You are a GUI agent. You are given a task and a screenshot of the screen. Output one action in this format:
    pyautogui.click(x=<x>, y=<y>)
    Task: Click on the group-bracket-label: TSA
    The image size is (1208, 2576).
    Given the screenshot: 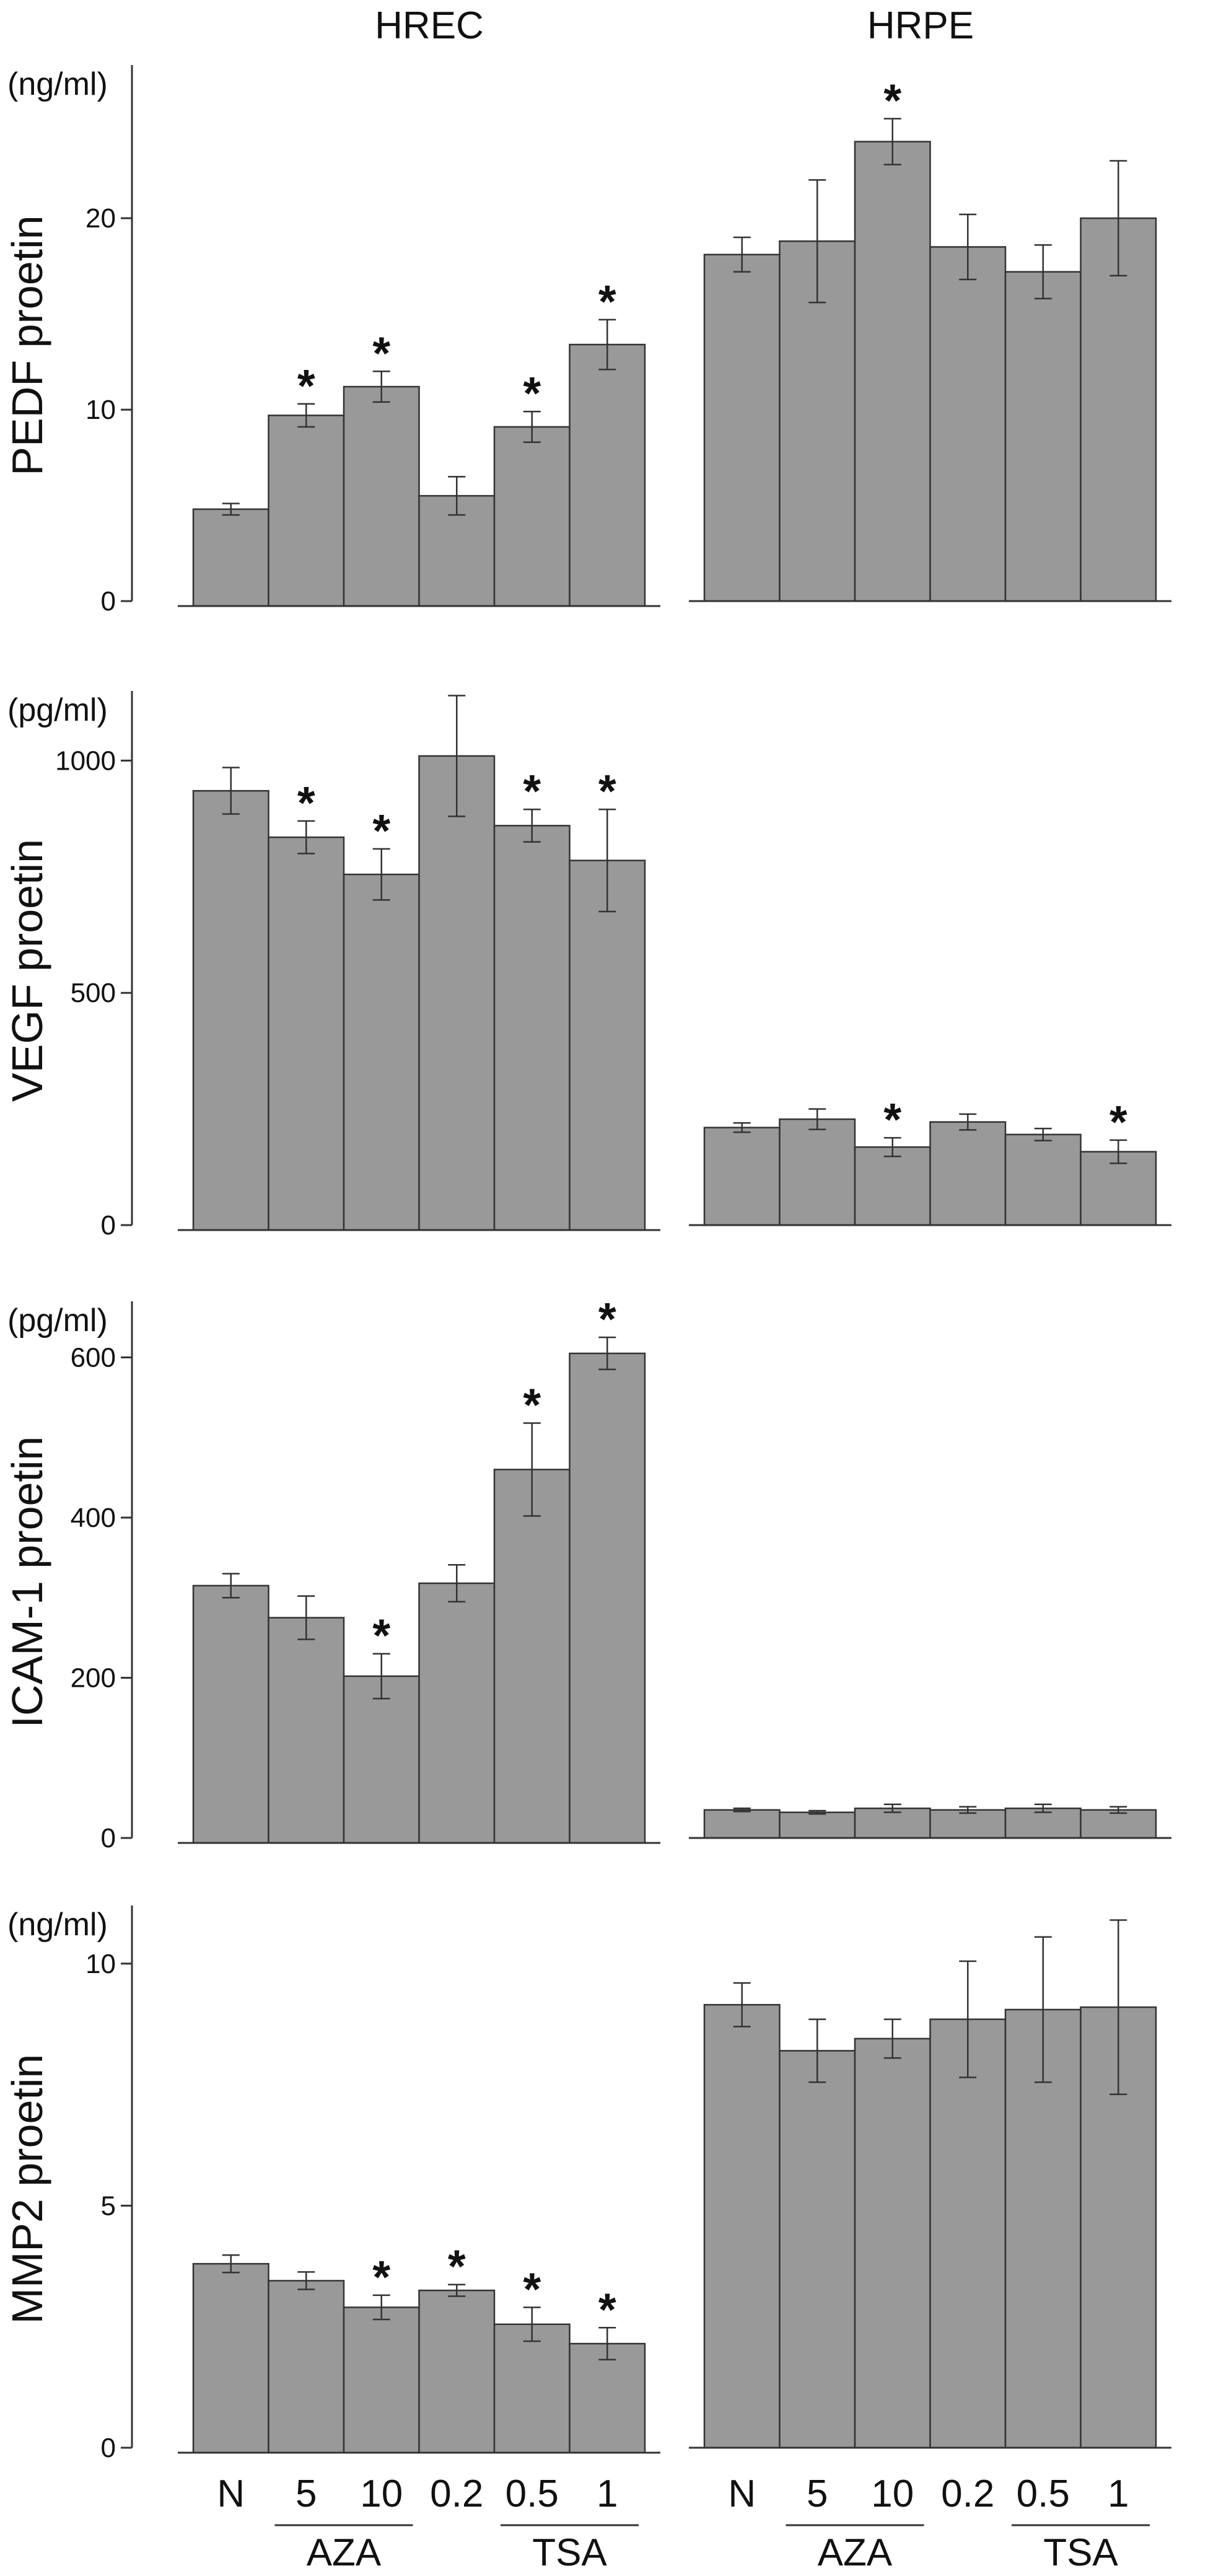 What is the action you would take?
    pyautogui.click(x=569, y=2552)
    